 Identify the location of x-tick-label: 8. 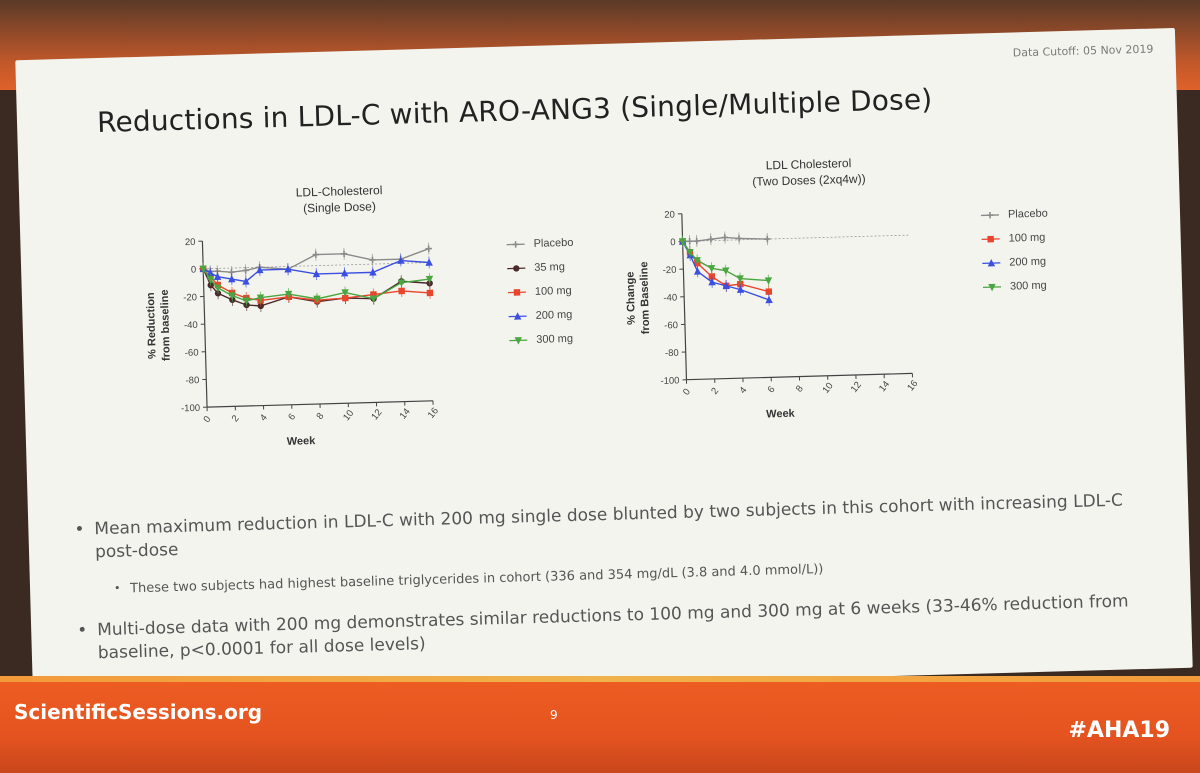
(320, 416).